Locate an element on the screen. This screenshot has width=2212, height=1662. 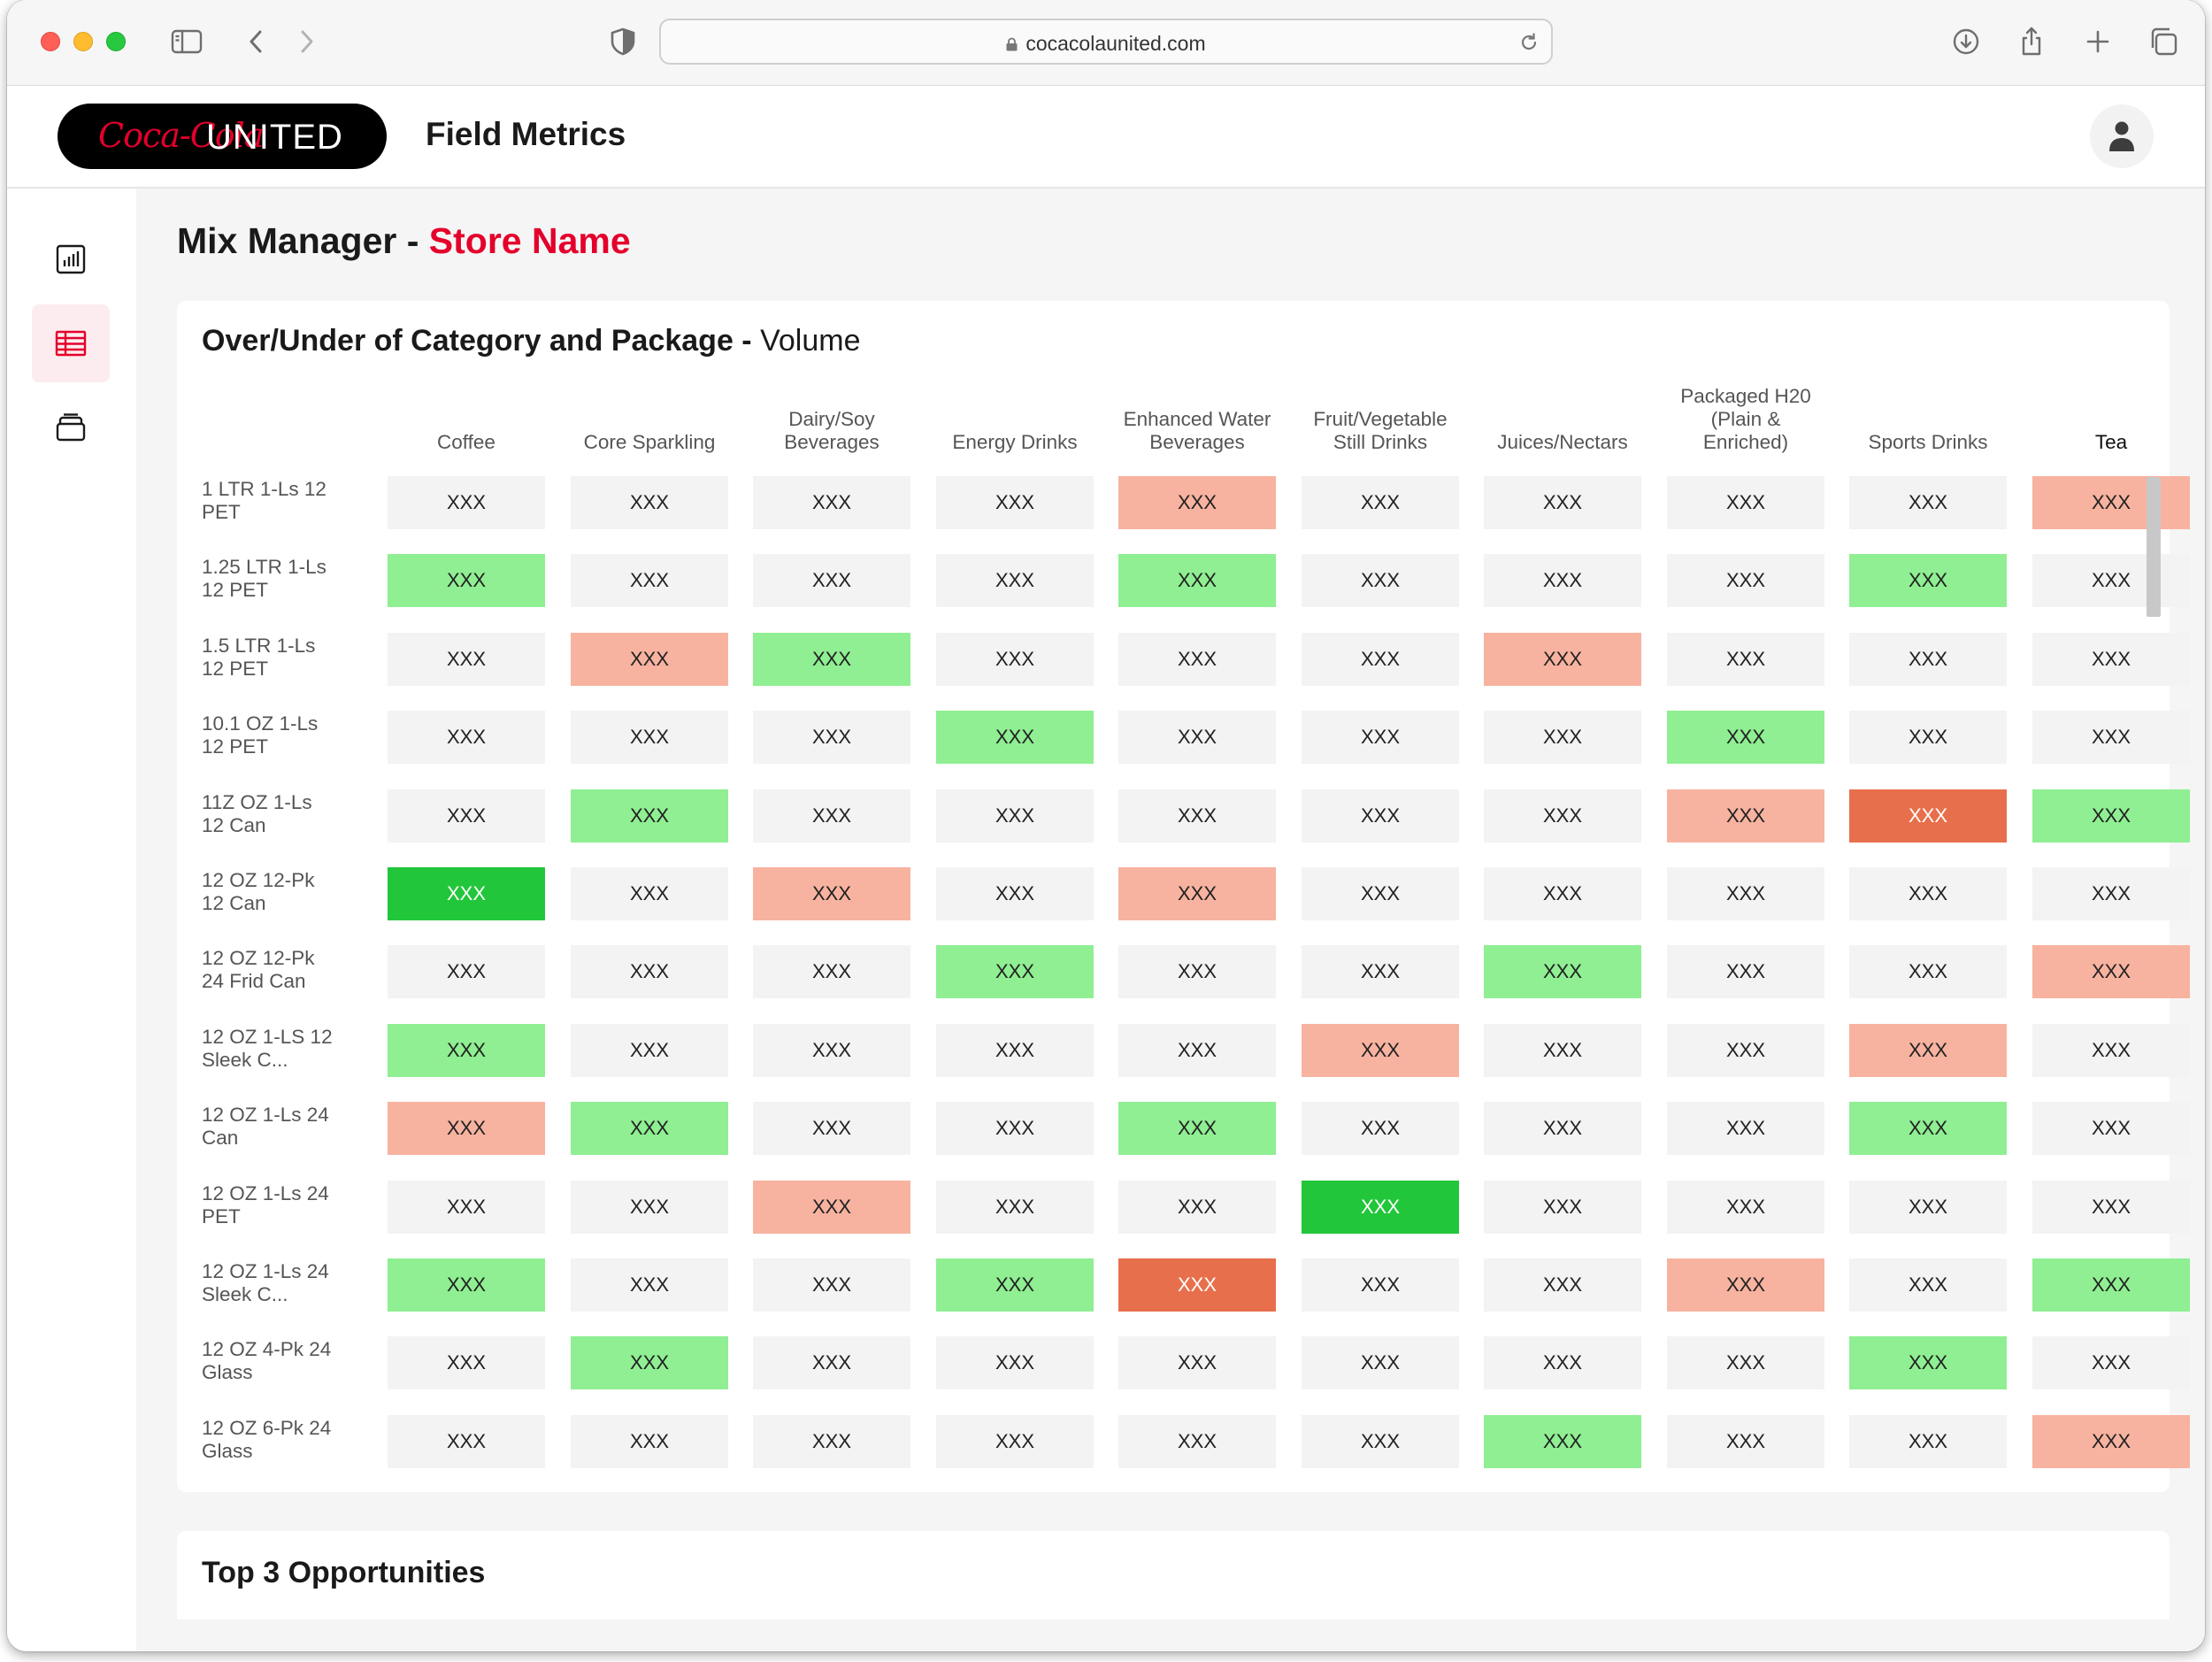
minimize-window-button is located at coordinates (83, 41).